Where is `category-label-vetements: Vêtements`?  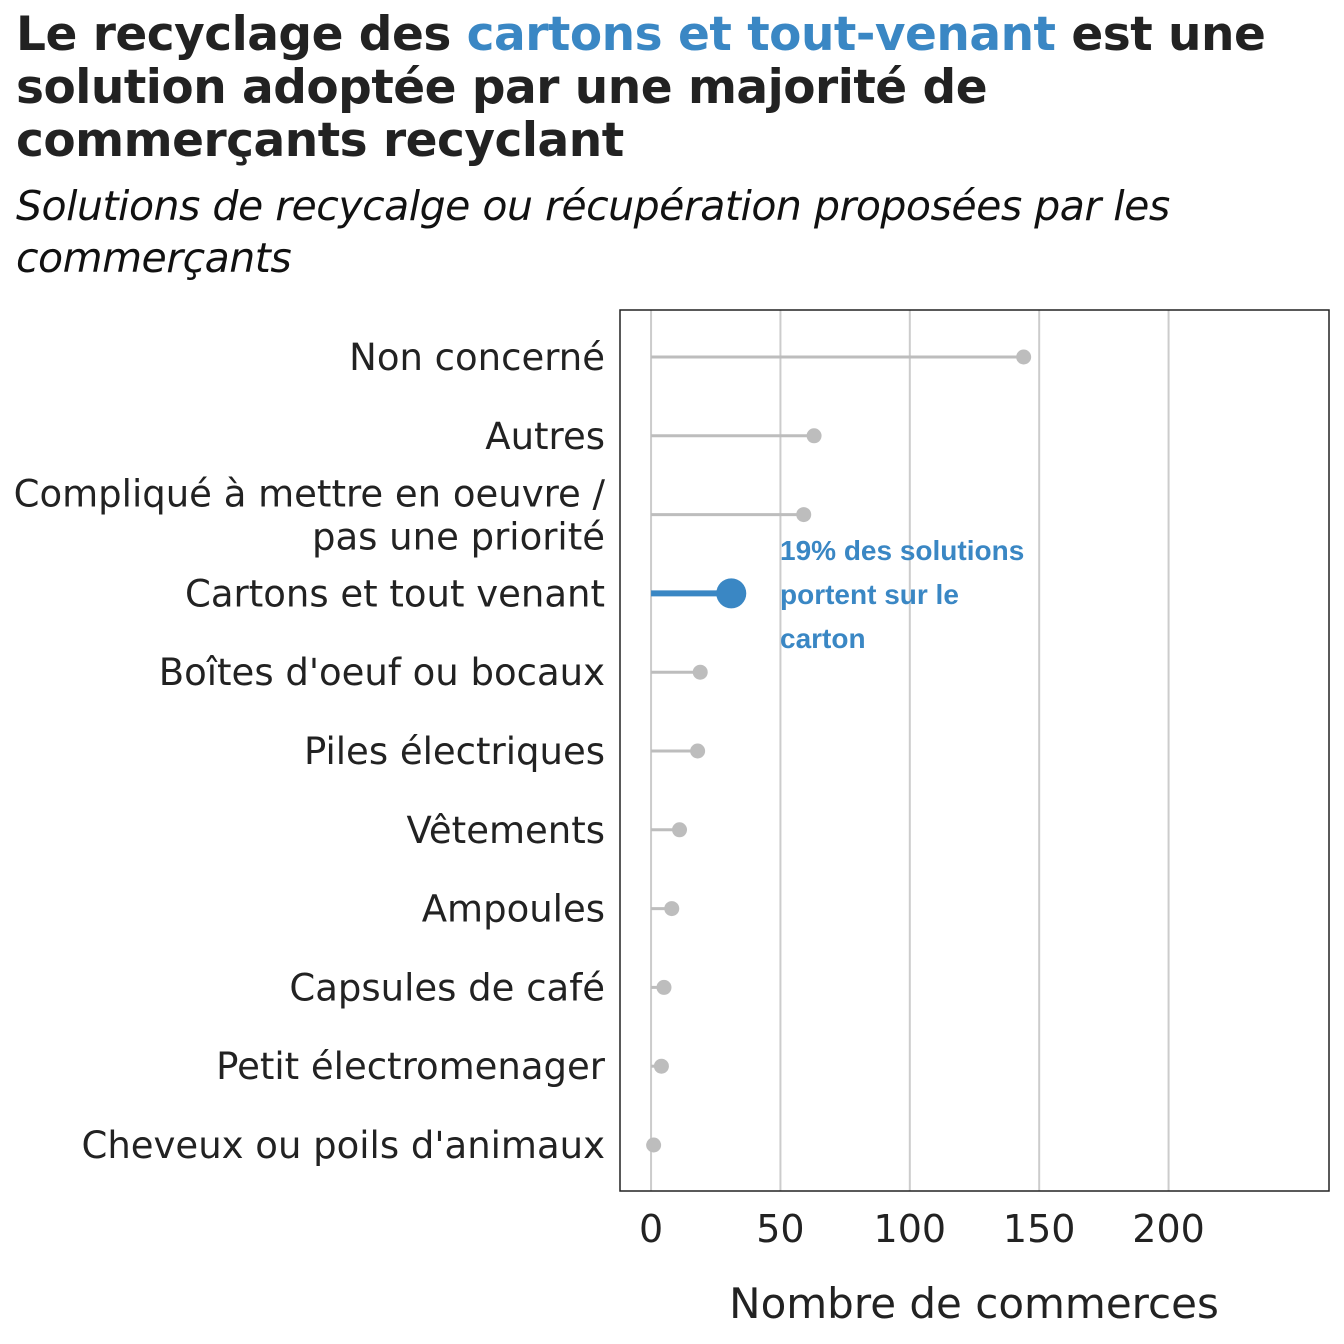
category-label-vetements: Vêtements is located at coordinates (505, 830).